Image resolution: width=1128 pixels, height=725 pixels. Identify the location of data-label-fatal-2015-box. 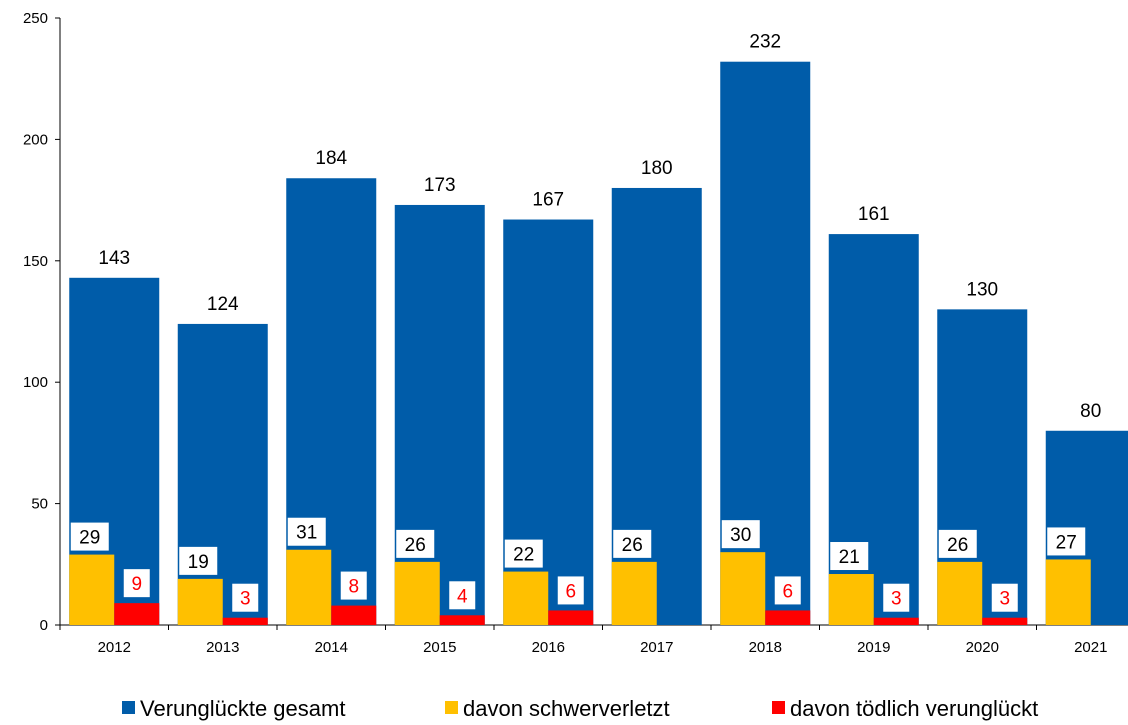
(462, 595).